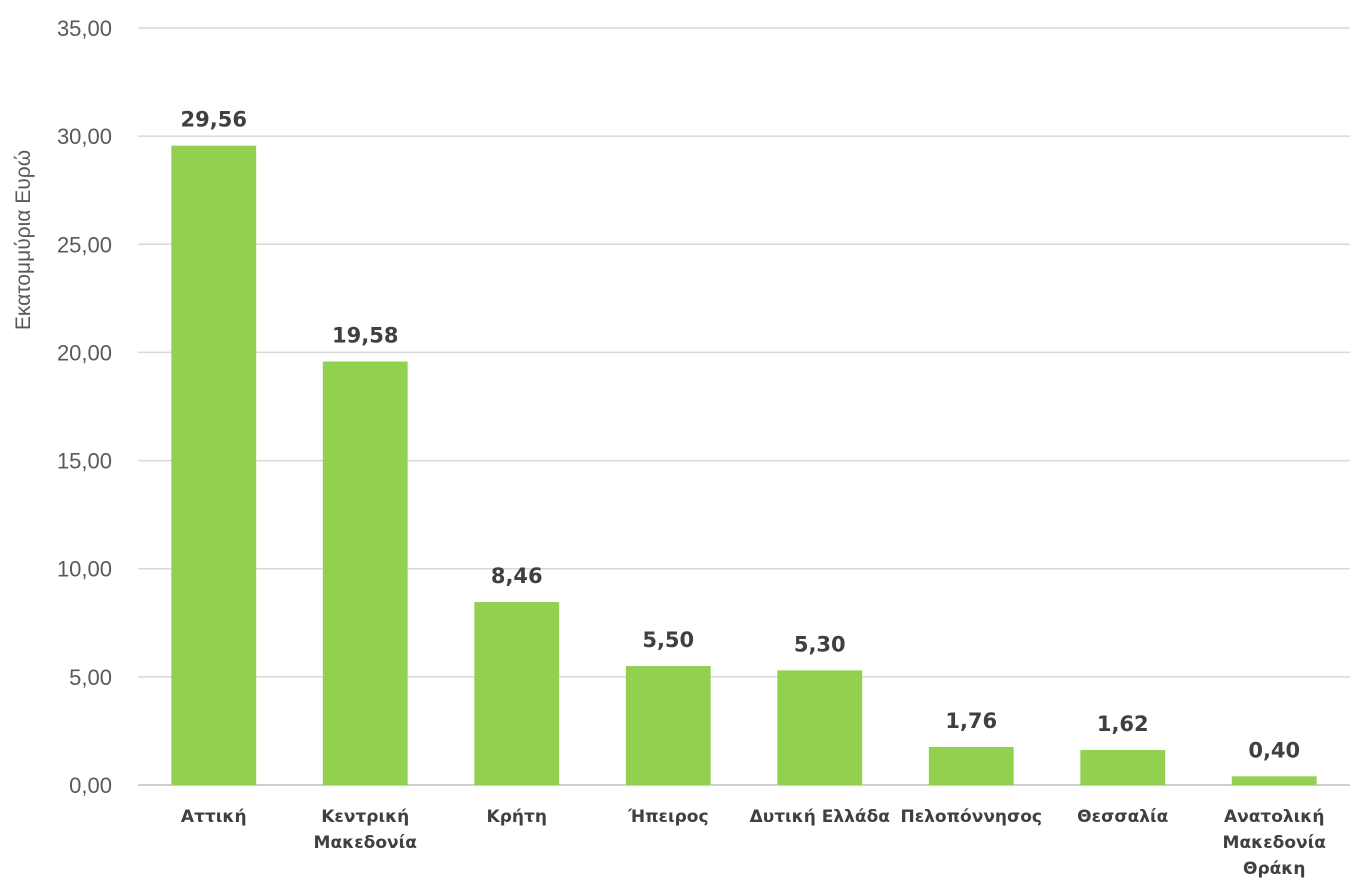  Describe the element at coordinates (820, 817) in the screenshot. I see `x-tick-label: Δυτική Ελλάδα` at that location.